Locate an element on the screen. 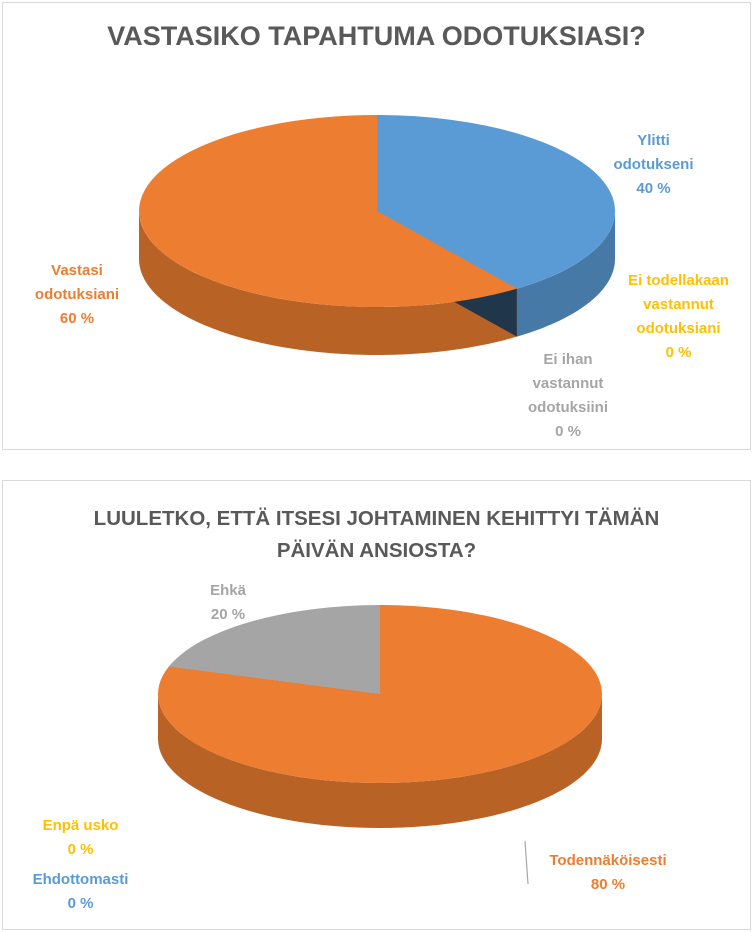 Image resolution: width=755 pixels, height=932 pixels. slice-label: Vastasi odotuksiani is located at coordinates (77, 282).